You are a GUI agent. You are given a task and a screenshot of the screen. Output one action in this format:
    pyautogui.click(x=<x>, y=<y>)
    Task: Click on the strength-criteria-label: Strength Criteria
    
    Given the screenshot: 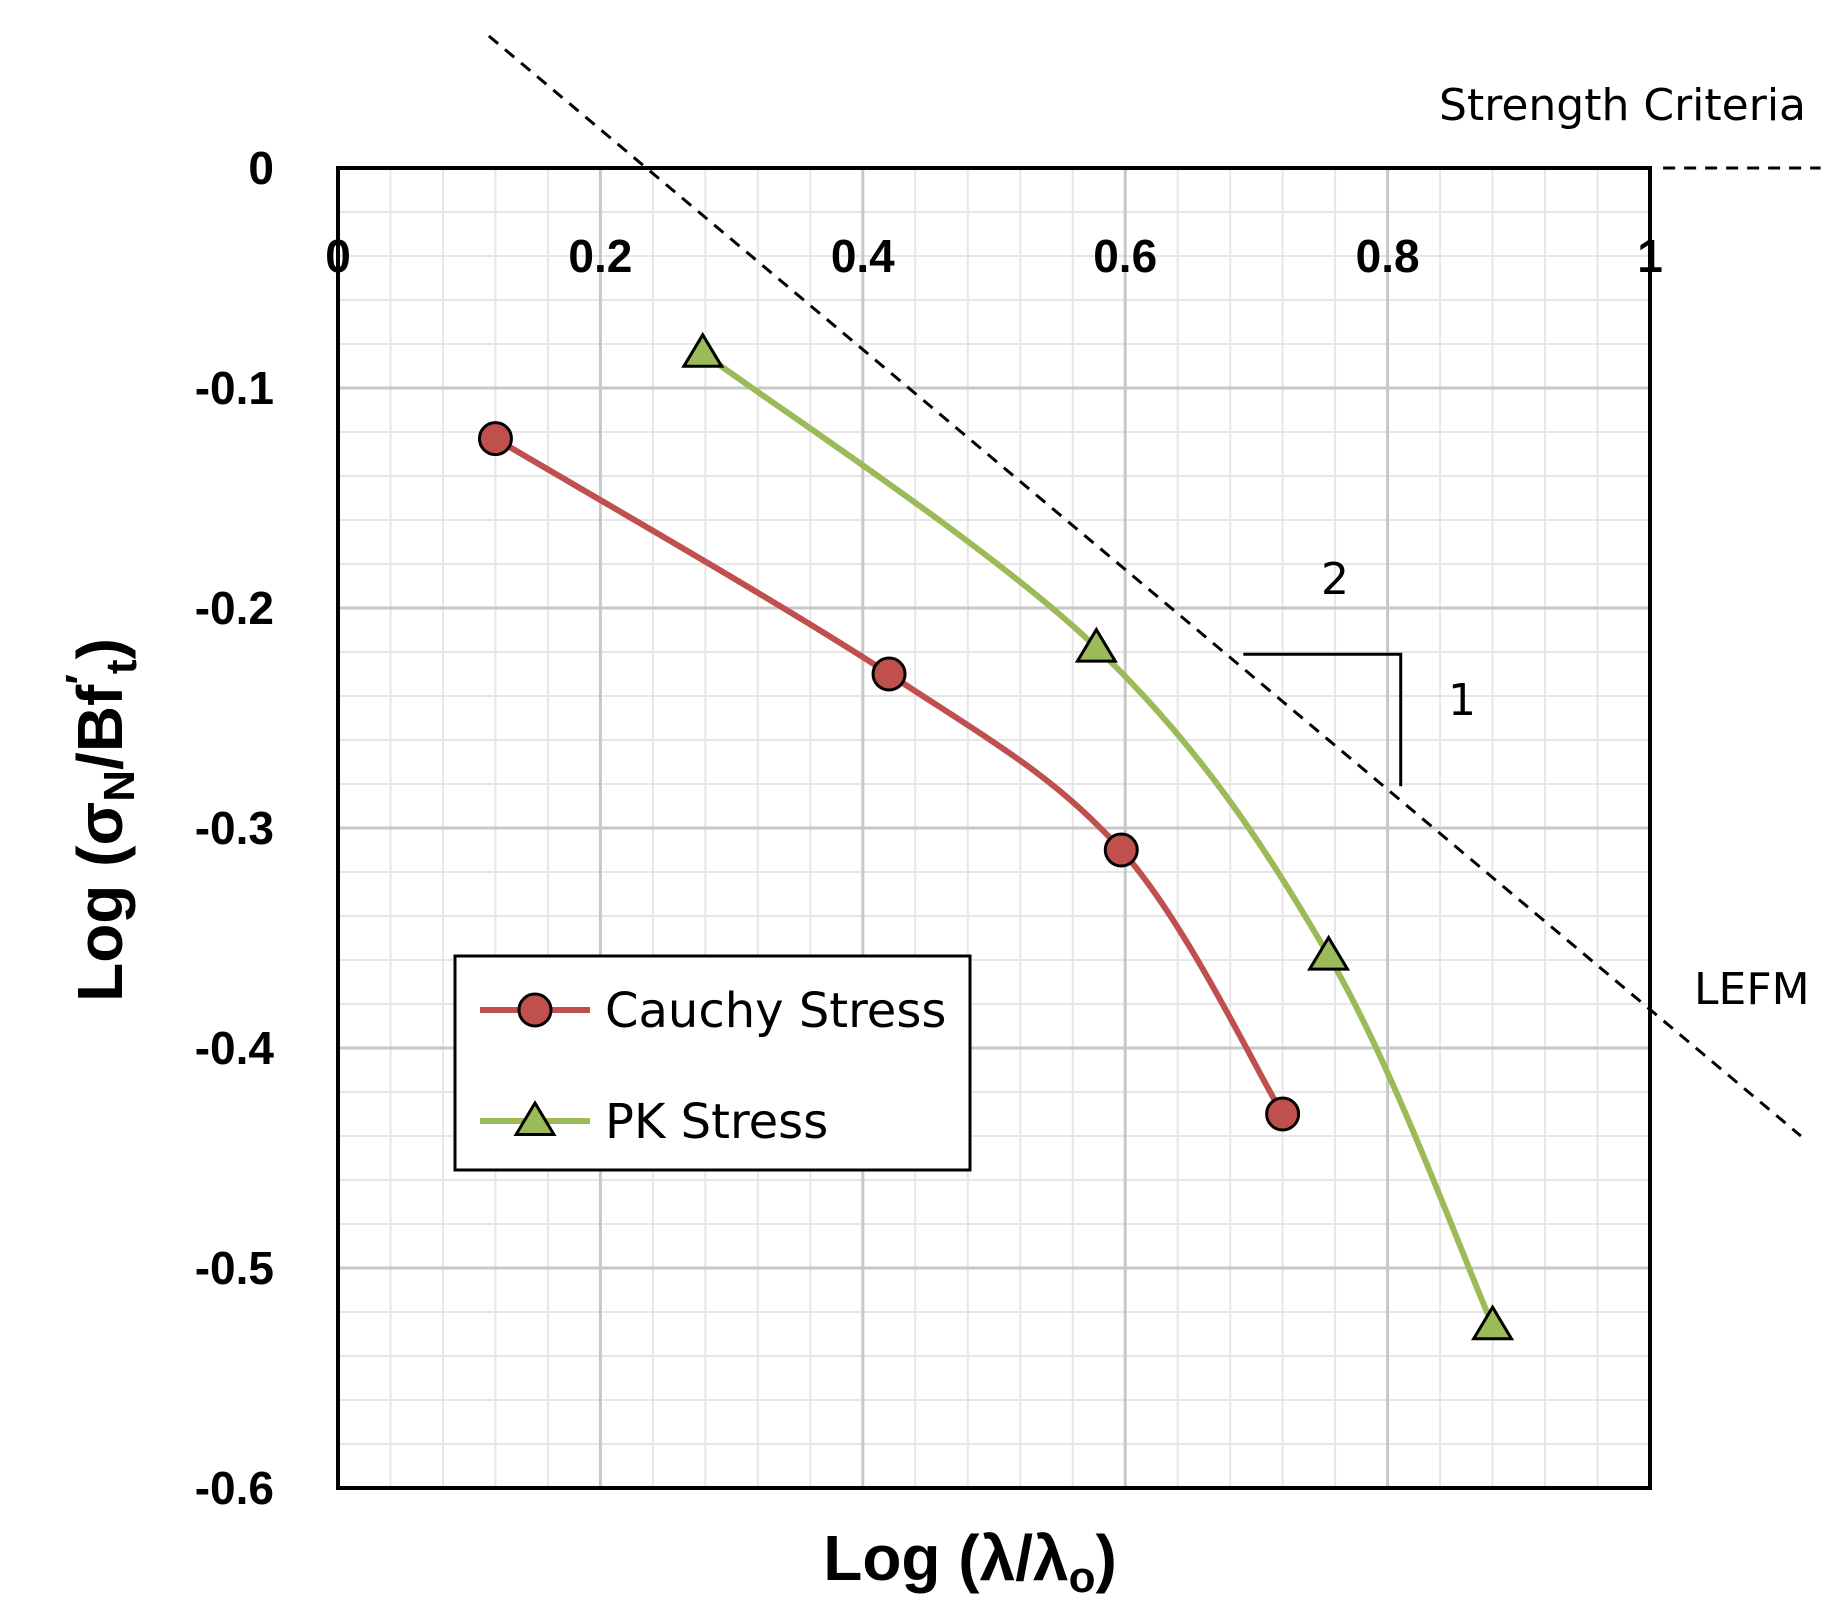 What is the action you would take?
    pyautogui.click(x=1622, y=105)
    